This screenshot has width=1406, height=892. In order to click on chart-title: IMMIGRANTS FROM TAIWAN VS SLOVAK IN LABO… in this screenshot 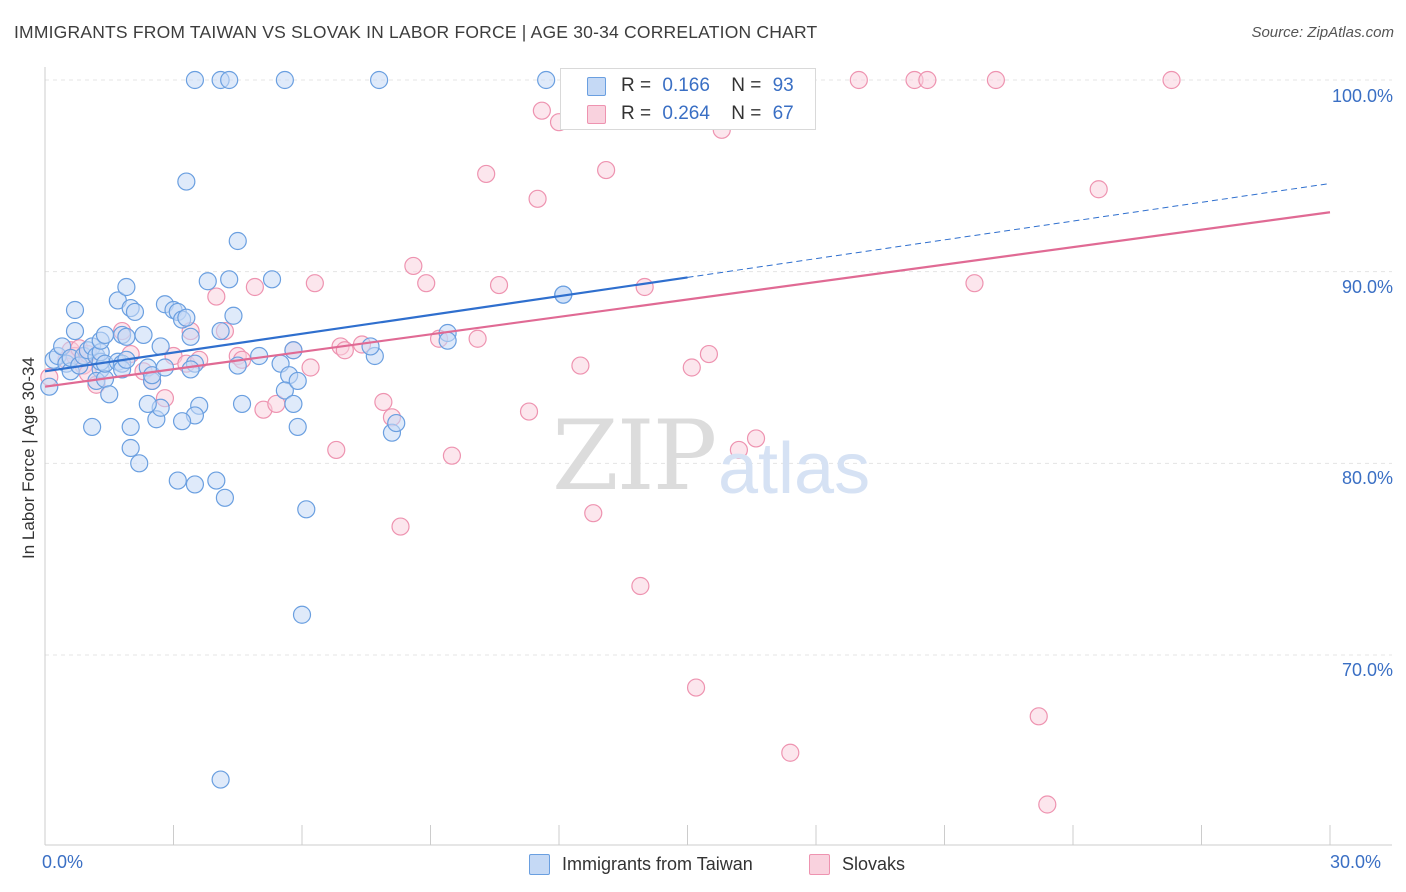, I will do `click(416, 32)`.